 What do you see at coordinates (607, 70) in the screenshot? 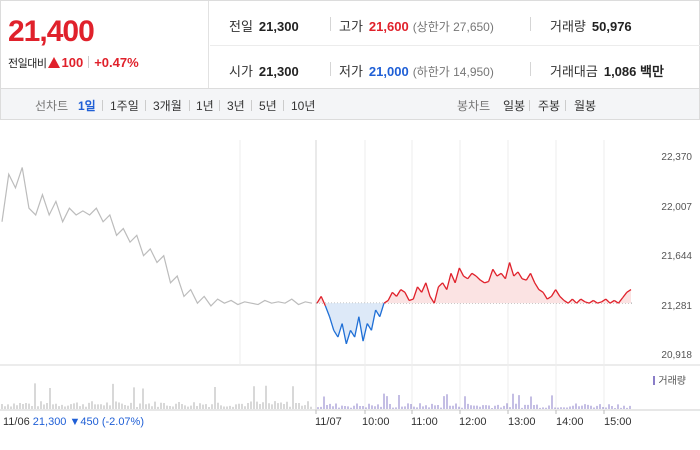
I see `amount-stat: 거래대금 1,086 백만` at bounding box center [607, 70].